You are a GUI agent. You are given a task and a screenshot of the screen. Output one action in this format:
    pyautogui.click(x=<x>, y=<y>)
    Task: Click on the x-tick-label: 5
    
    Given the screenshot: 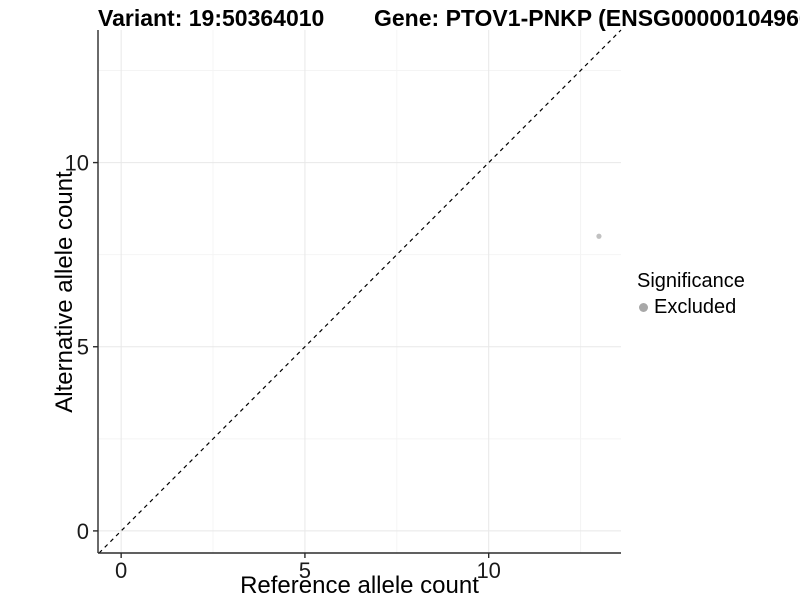 What is the action you would take?
    pyautogui.click(x=305, y=570)
    